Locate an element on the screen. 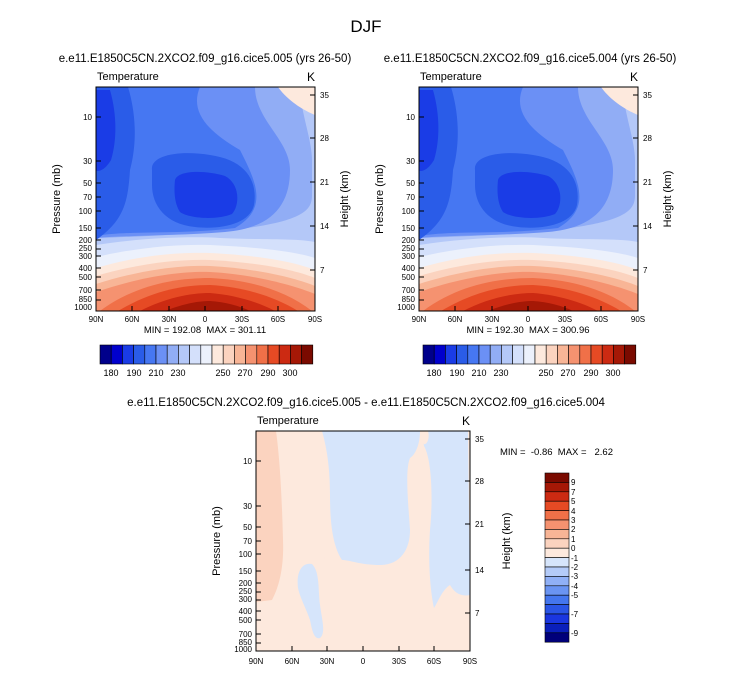 Image resolution: width=733 pixels, height=673 pixels. y-tick-label: 300 is located at coordinates (409, 256).